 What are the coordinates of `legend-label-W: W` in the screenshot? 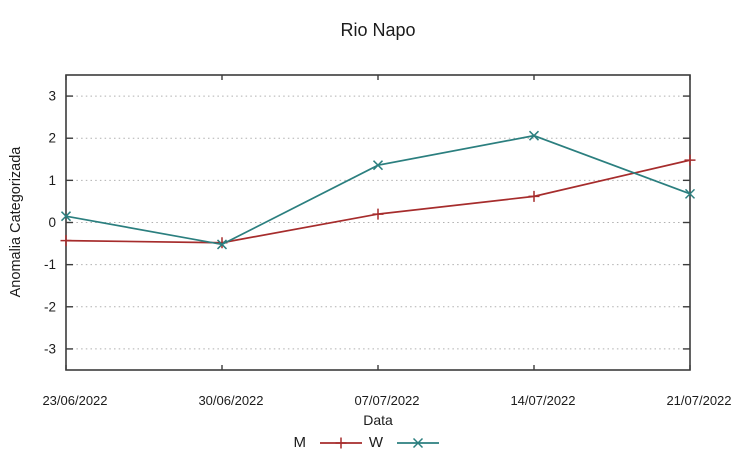 It's located at (376, 442).